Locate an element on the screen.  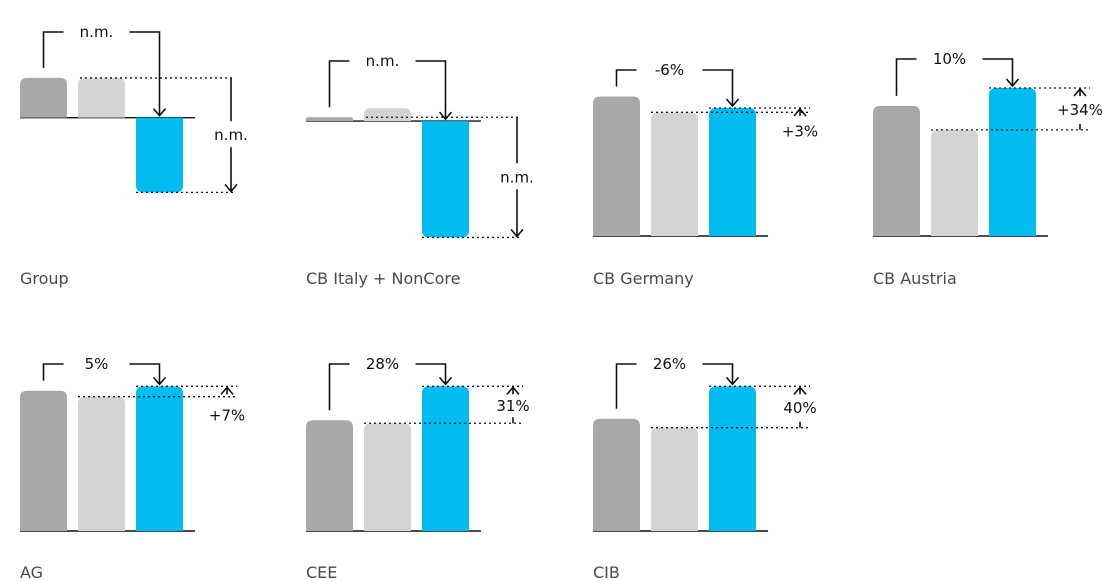
yoy-change-label: 26% is located at coordinates (669, 364).